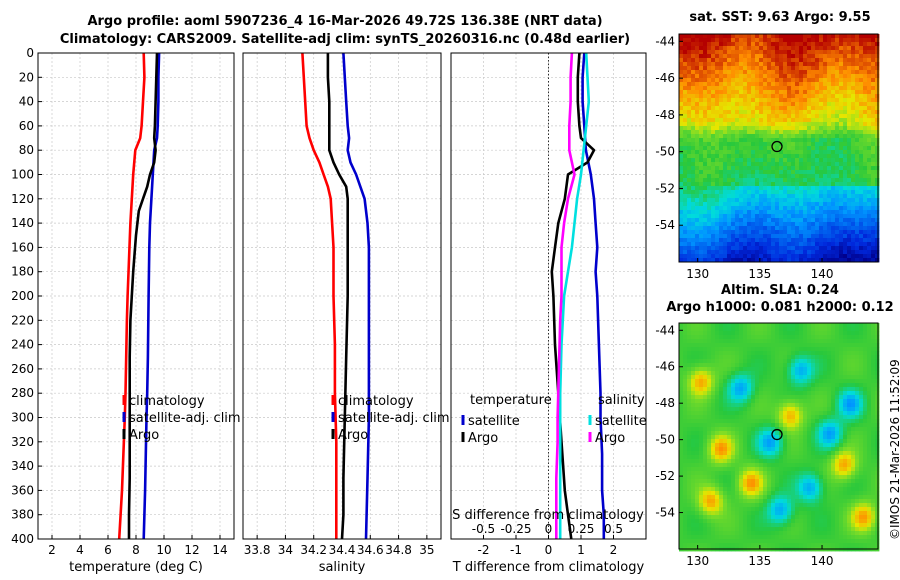  I want to click on sla_map-ytick-label: -46, so click(665, 367).